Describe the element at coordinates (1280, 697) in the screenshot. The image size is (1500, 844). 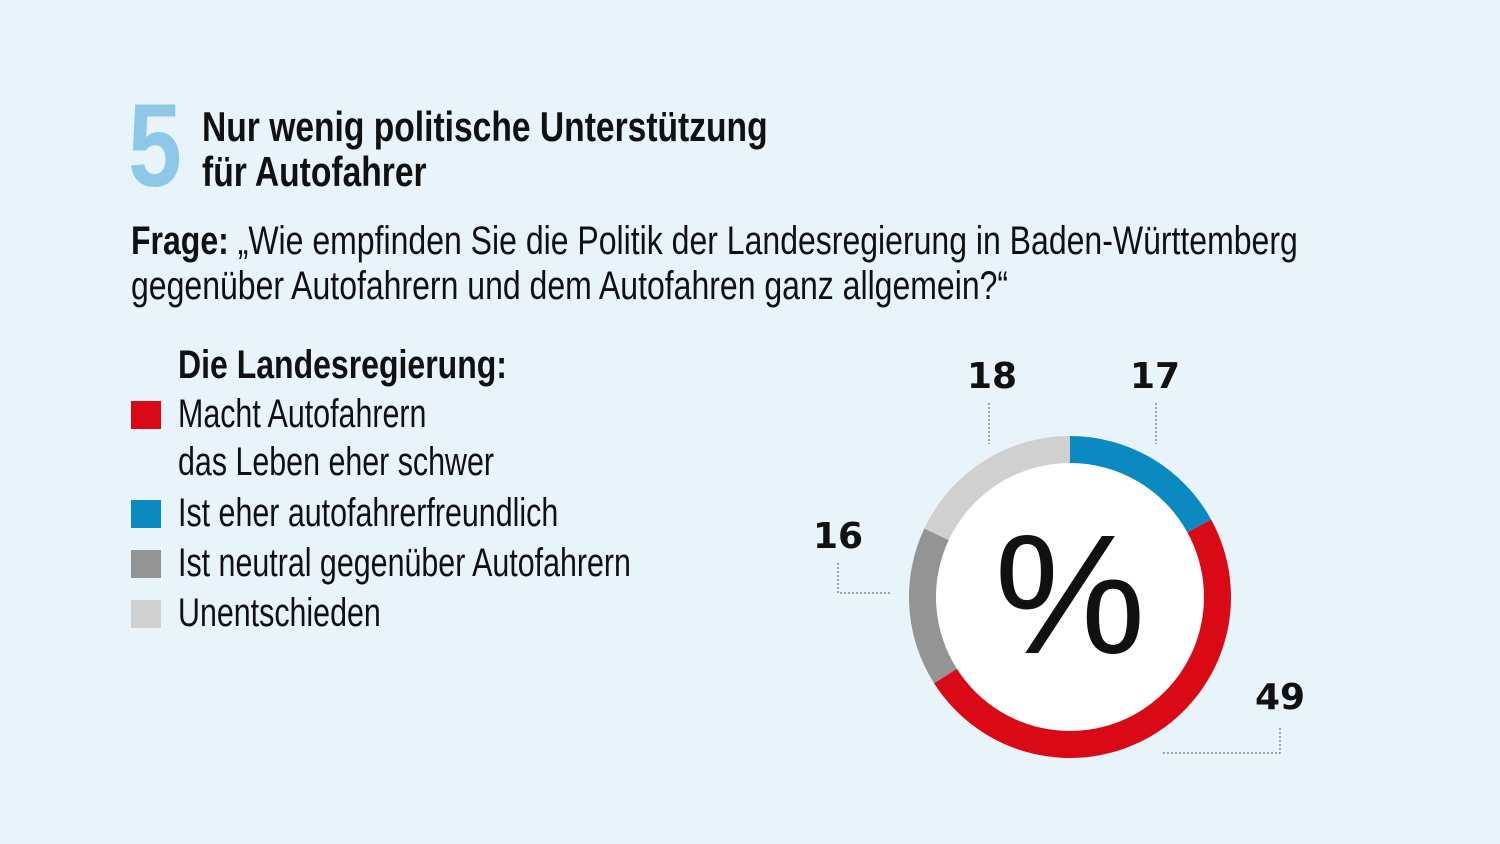
I see `data-label: 49` at that location.